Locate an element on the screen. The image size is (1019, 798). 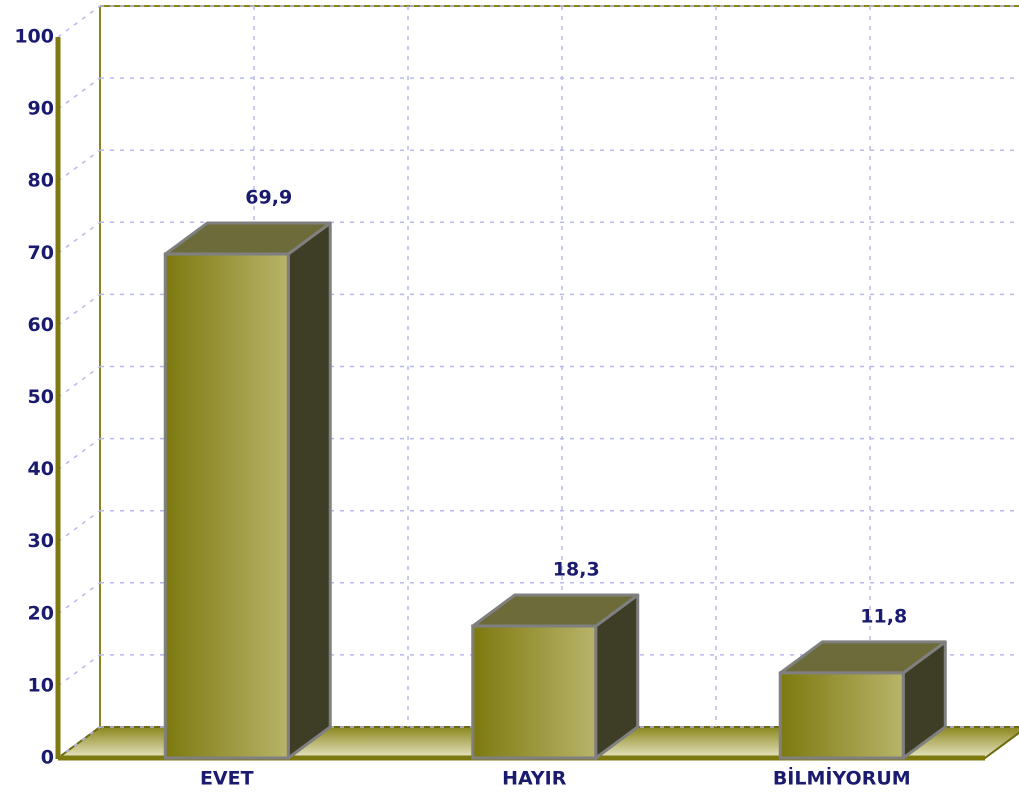
x-tick-label: EVET is located at coordinates (227, 779).